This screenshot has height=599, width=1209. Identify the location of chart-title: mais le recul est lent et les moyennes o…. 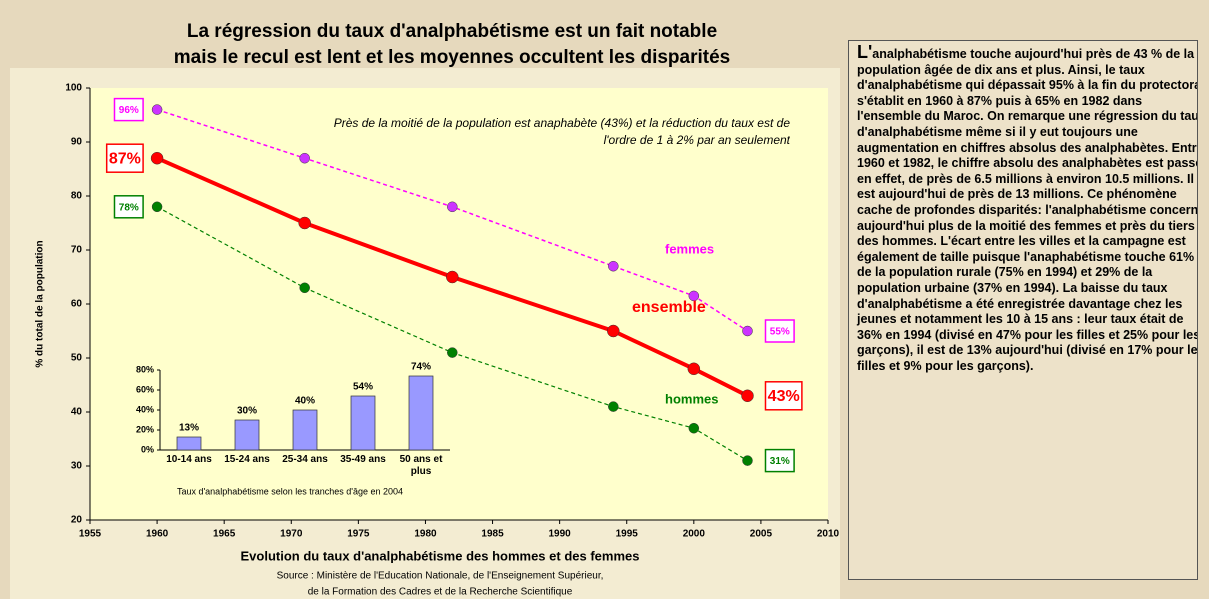
(452, 57).